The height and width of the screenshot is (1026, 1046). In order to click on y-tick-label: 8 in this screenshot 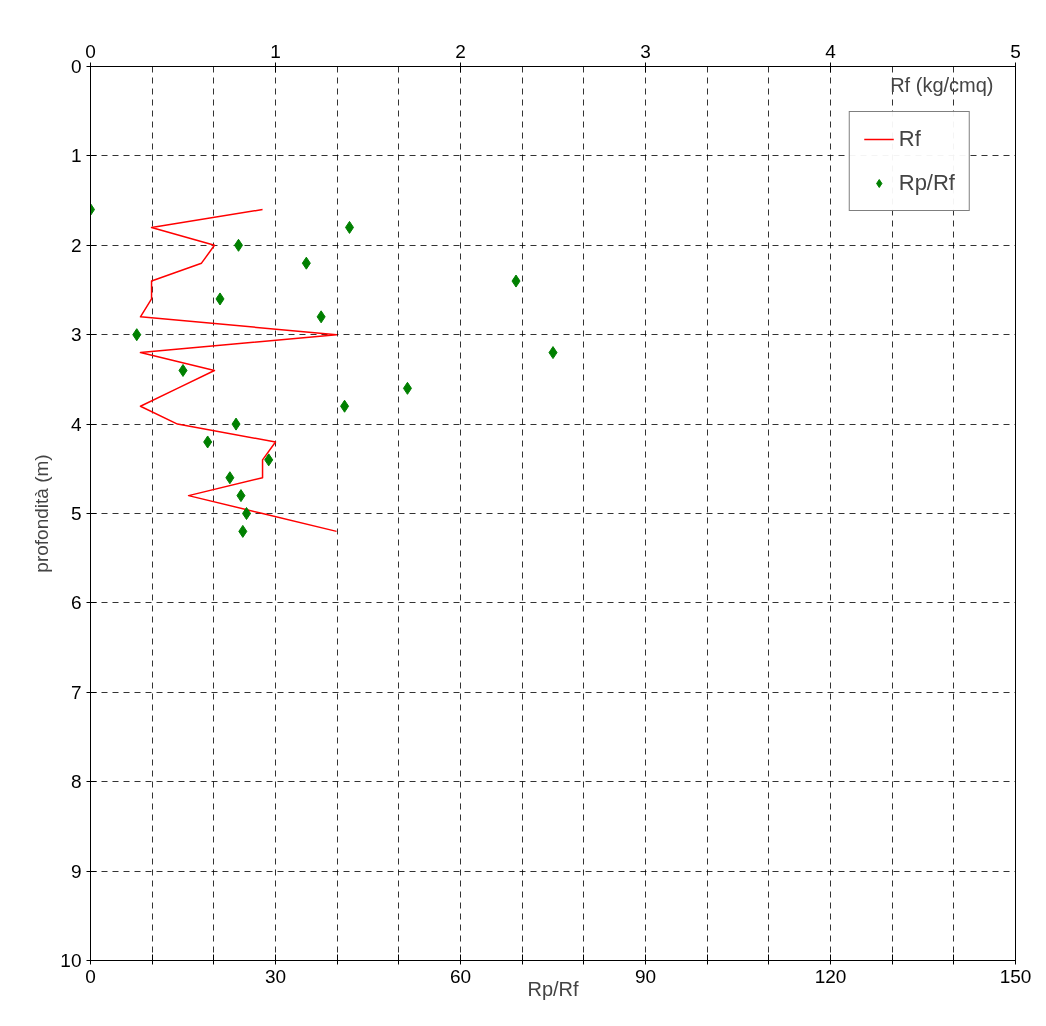, I will do `click(76, 782)`.